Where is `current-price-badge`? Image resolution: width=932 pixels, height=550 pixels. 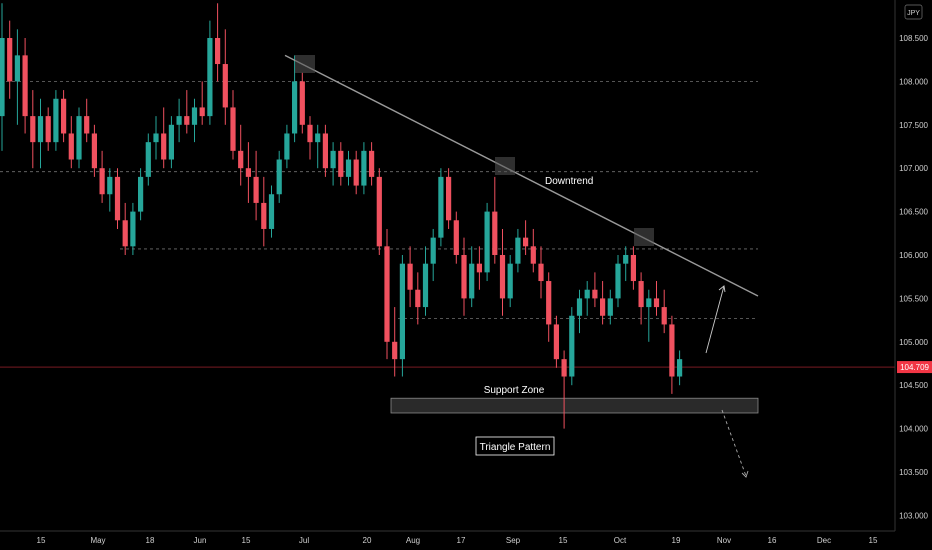 current-price-badge is located at coordinates (914, 367).